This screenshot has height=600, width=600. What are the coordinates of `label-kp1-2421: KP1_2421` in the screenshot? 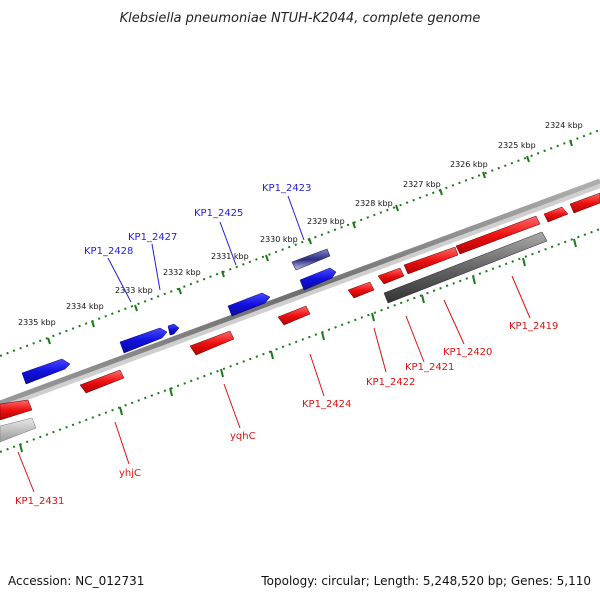 It's located at (429, 367).